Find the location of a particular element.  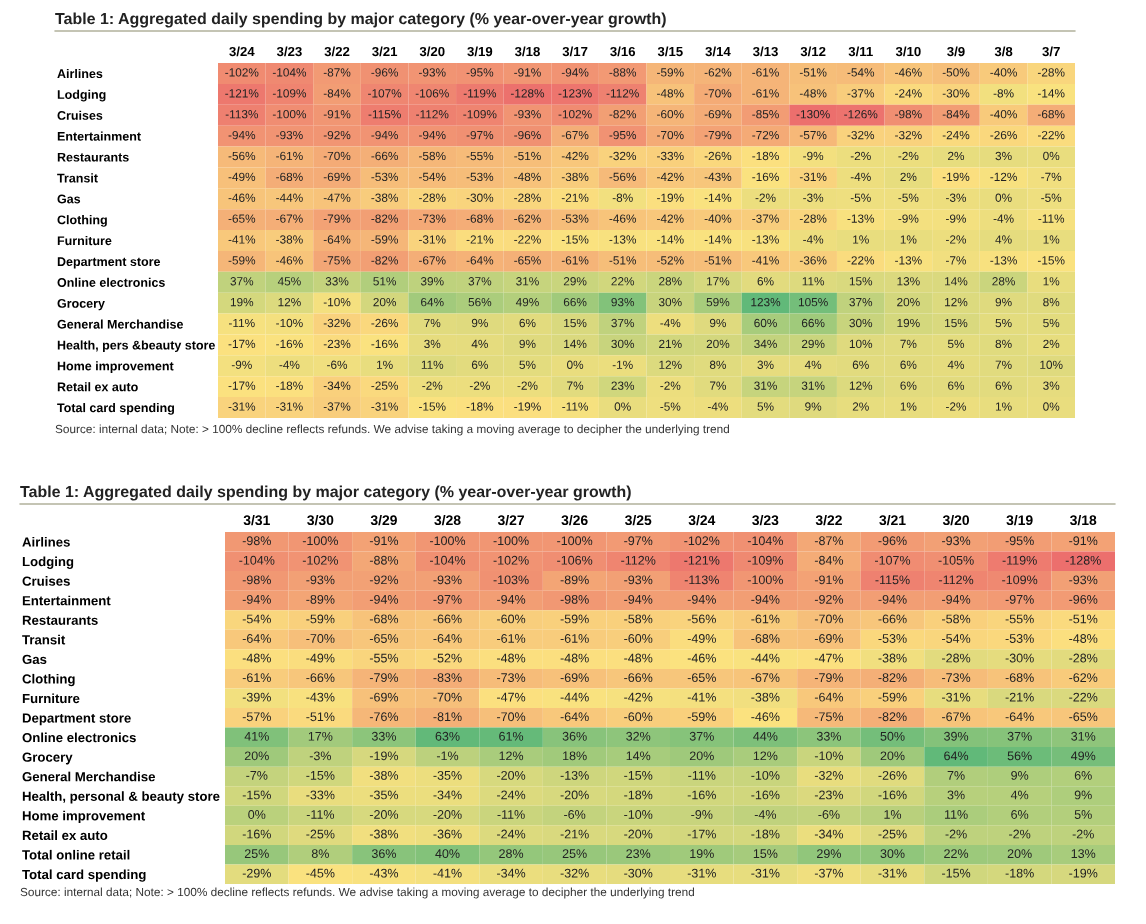

data-label: 30% is located at coordinates (861, 323).